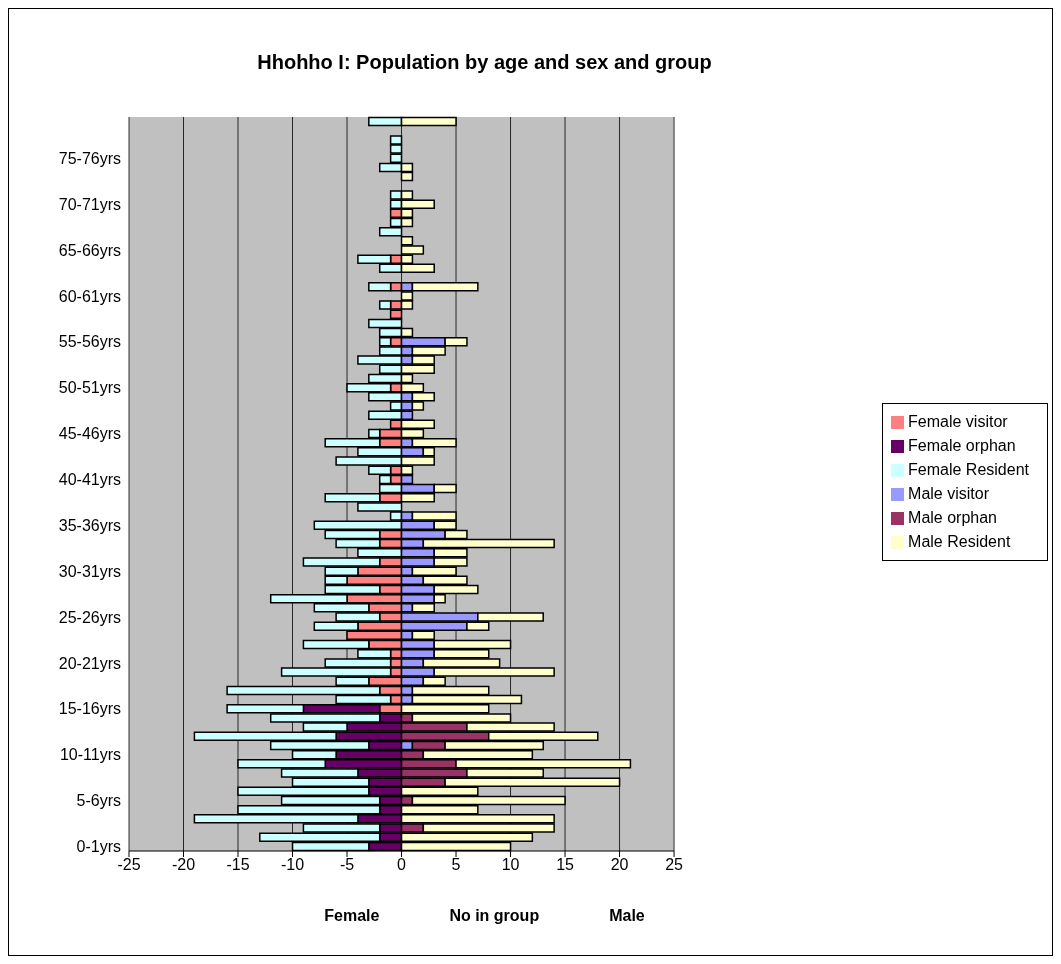  Describe the element at coordinates (619, 865) in the screenshot. I see `x-tick-label: 20` at that location.